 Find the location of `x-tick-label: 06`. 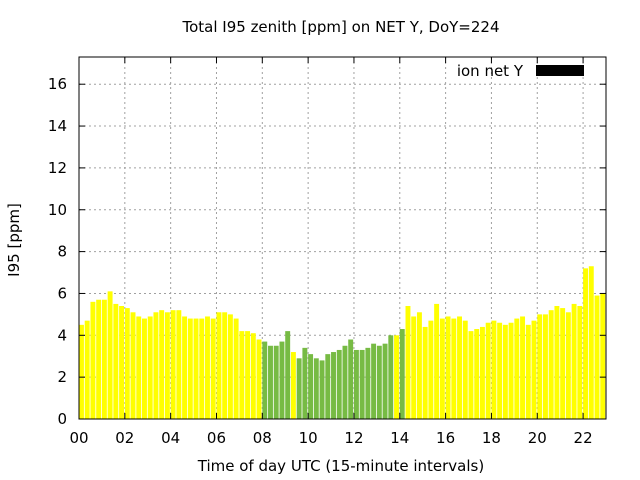

x-tick-label: 06 is located at coordinates (216, 438).